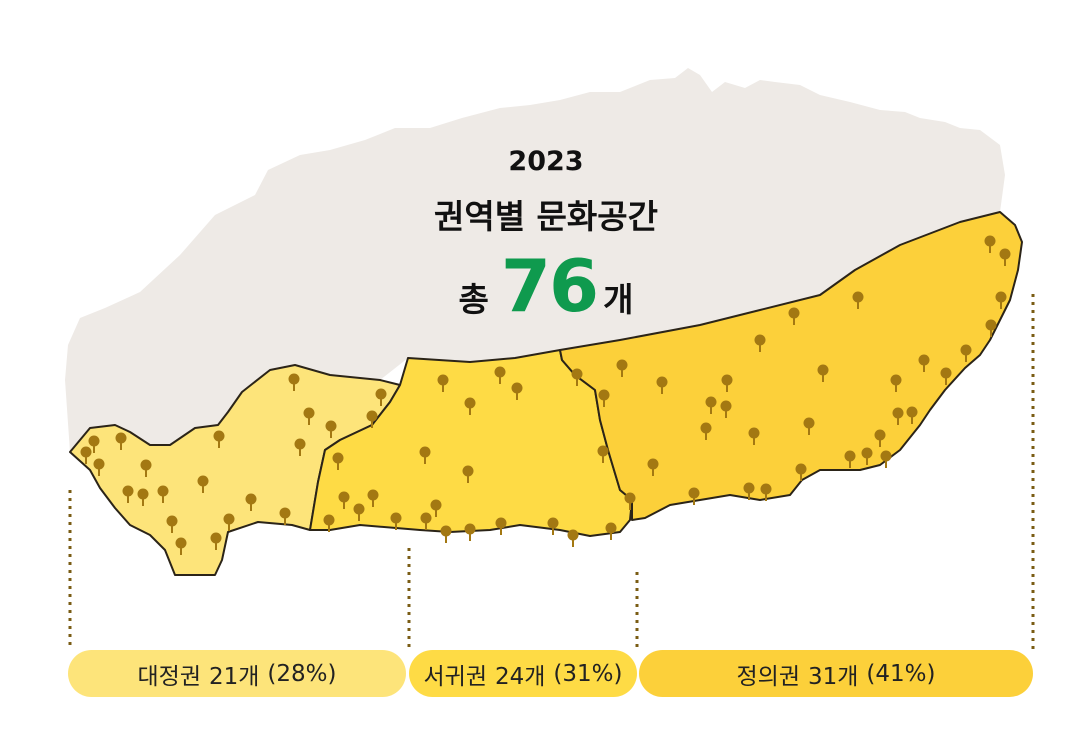  Describe the element at coordinates (169, 676) in the screenshot. I see `region-name: 대정권` at that location.